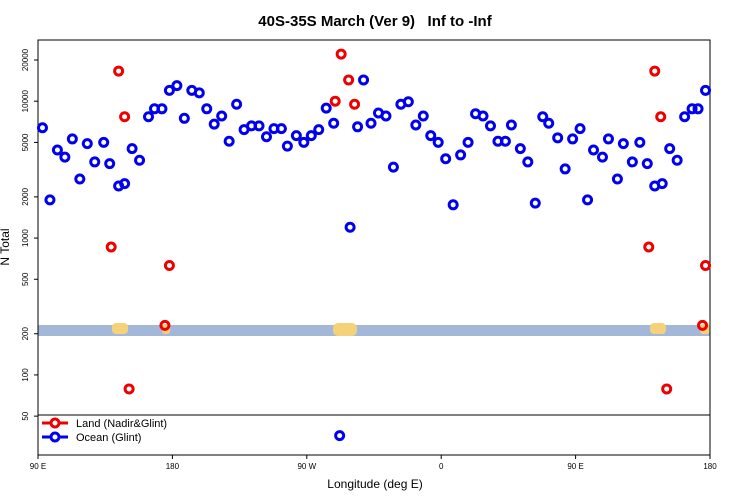 This screenshot has width=750, height=500. I want to click on chart-title: 40S-35S March (Ver 9) Inf to -Inf, so click(375, 21).